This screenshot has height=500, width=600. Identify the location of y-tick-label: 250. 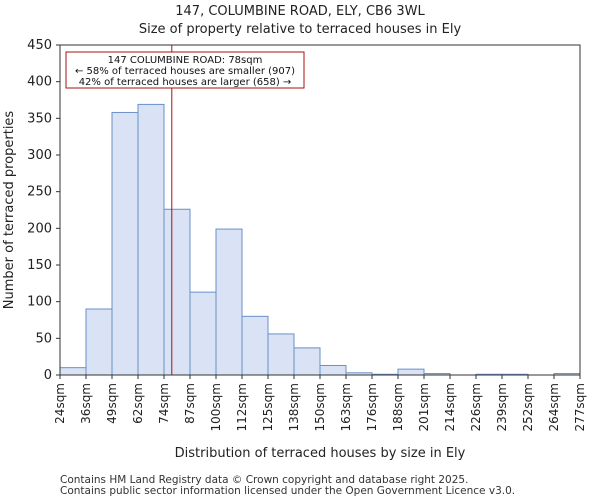
(39, 192).